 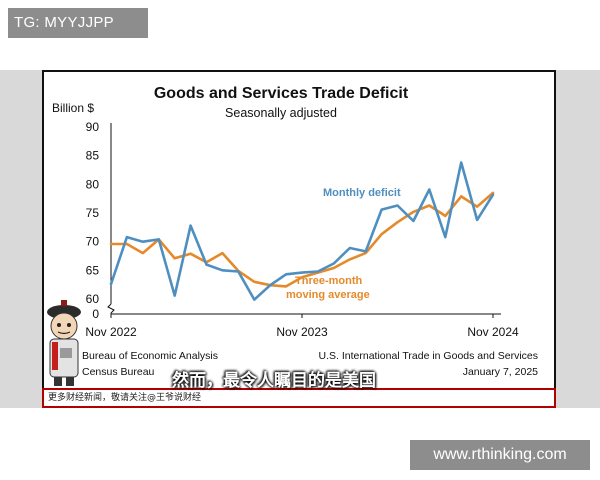 I want to click on video-subtitle-caption: 然而，最令人瞩目的是美国, so click(x=274, y=381).